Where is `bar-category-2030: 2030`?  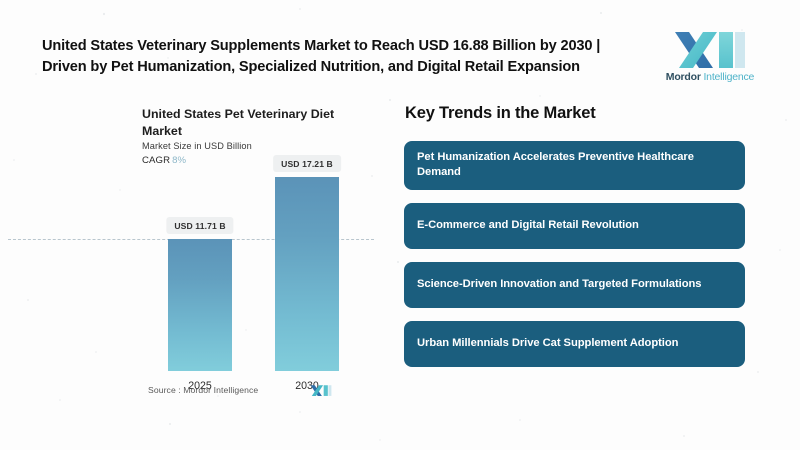
bar-category-2030: 2030 is located at coordinates (307, 386).